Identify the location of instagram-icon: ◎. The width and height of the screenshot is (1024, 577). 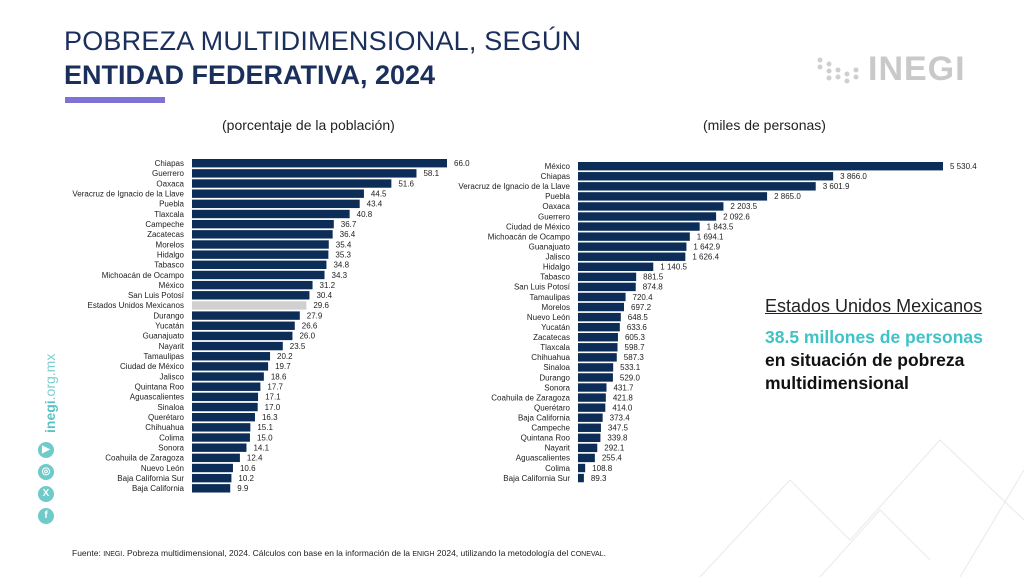
(46, 472).